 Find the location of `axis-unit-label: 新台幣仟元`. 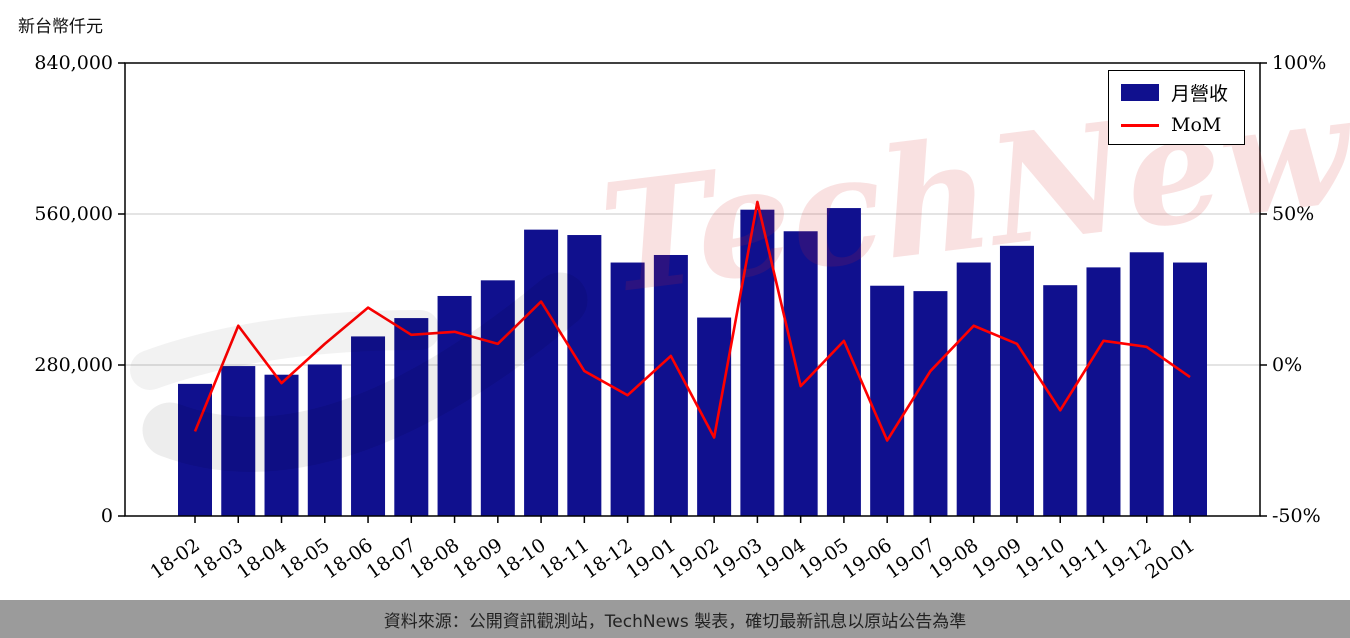

axis-unit-label: 新台幣仟元 is located at coordinates (60, 27).